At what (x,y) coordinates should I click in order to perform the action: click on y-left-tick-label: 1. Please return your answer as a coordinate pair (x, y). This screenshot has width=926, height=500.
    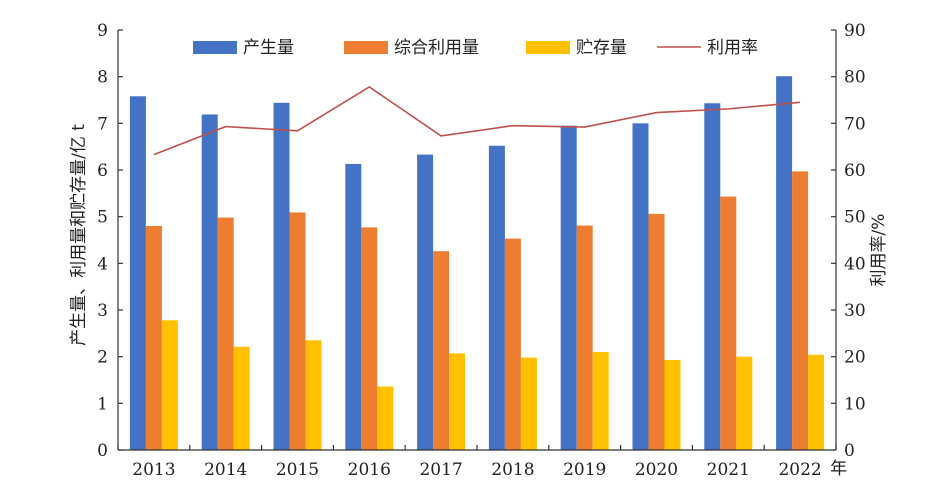
    Looking at the image, I should click on (102, 404).